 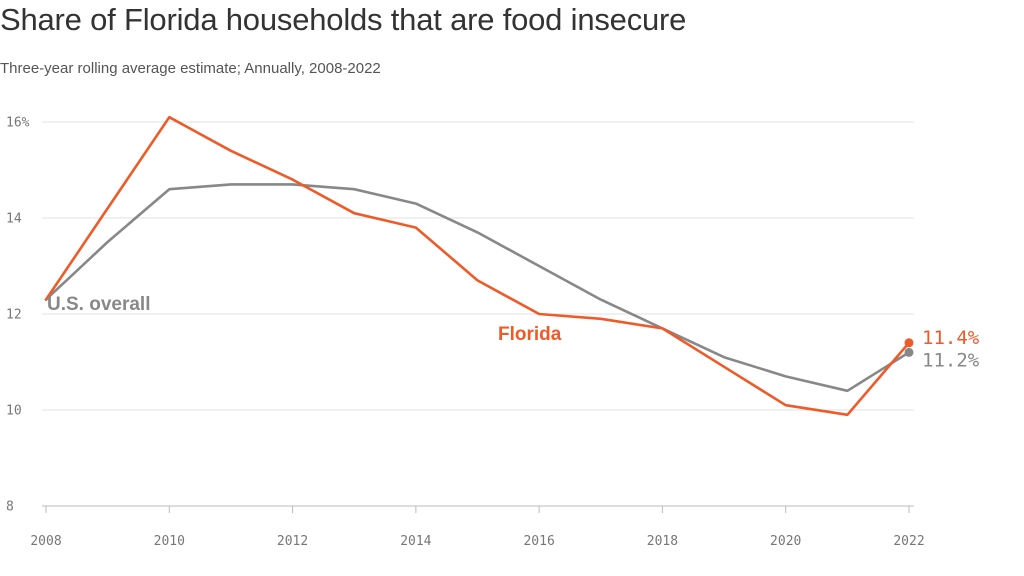 What do you see at coordinates (785, 541) in the screenshot?
I see `x-tick-label-2020: 2020` at bounding box center [785, 541].